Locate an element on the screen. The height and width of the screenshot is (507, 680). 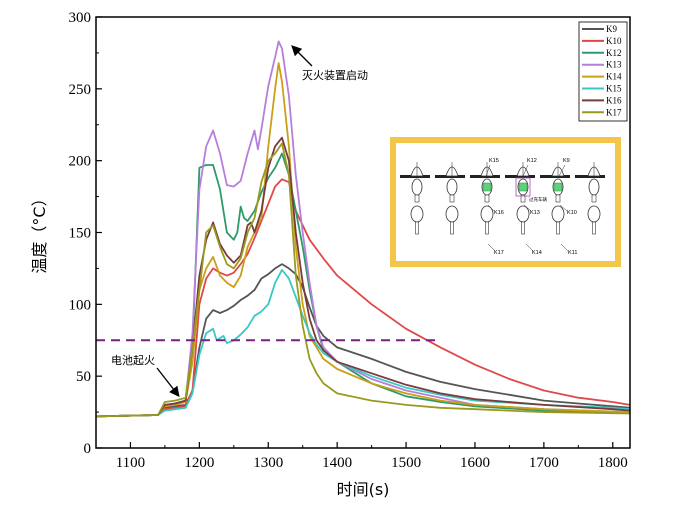
inset-label-k14: K14 is located at coordinates (537, 253).